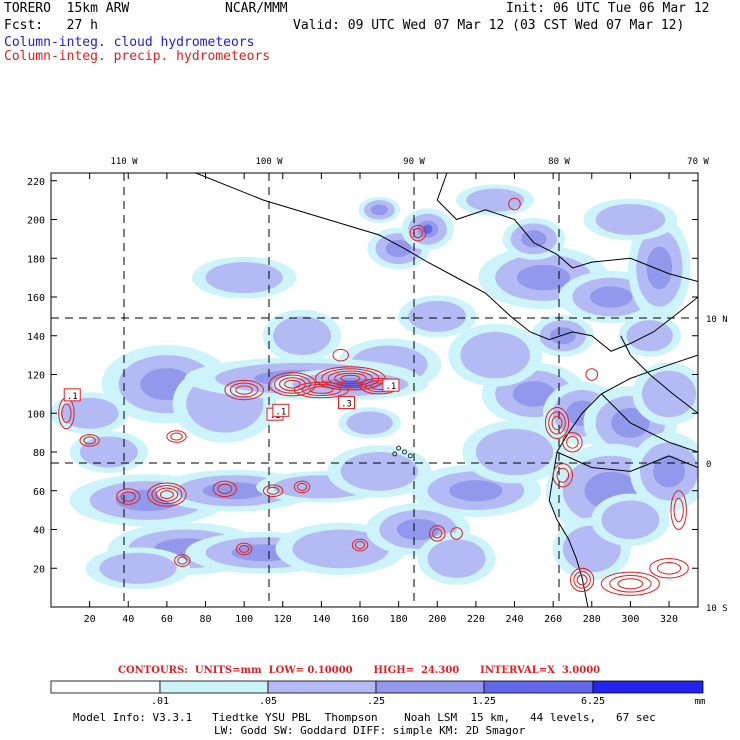  Describe the element at coordinates (476, 619) in the screenshot. I see `x-tick-label: 220` at that location.